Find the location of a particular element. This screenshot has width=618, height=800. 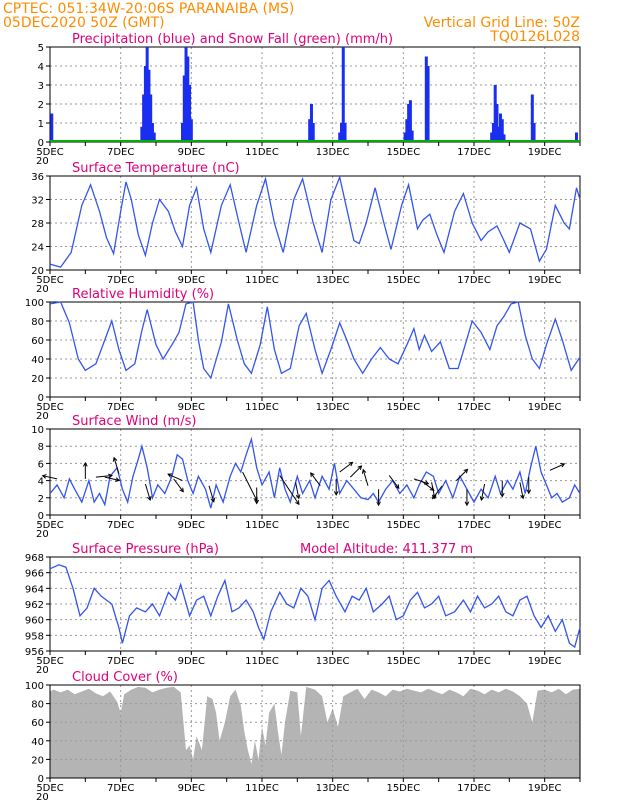

y-tick-label: 36 is located at coordinates (37, 177).